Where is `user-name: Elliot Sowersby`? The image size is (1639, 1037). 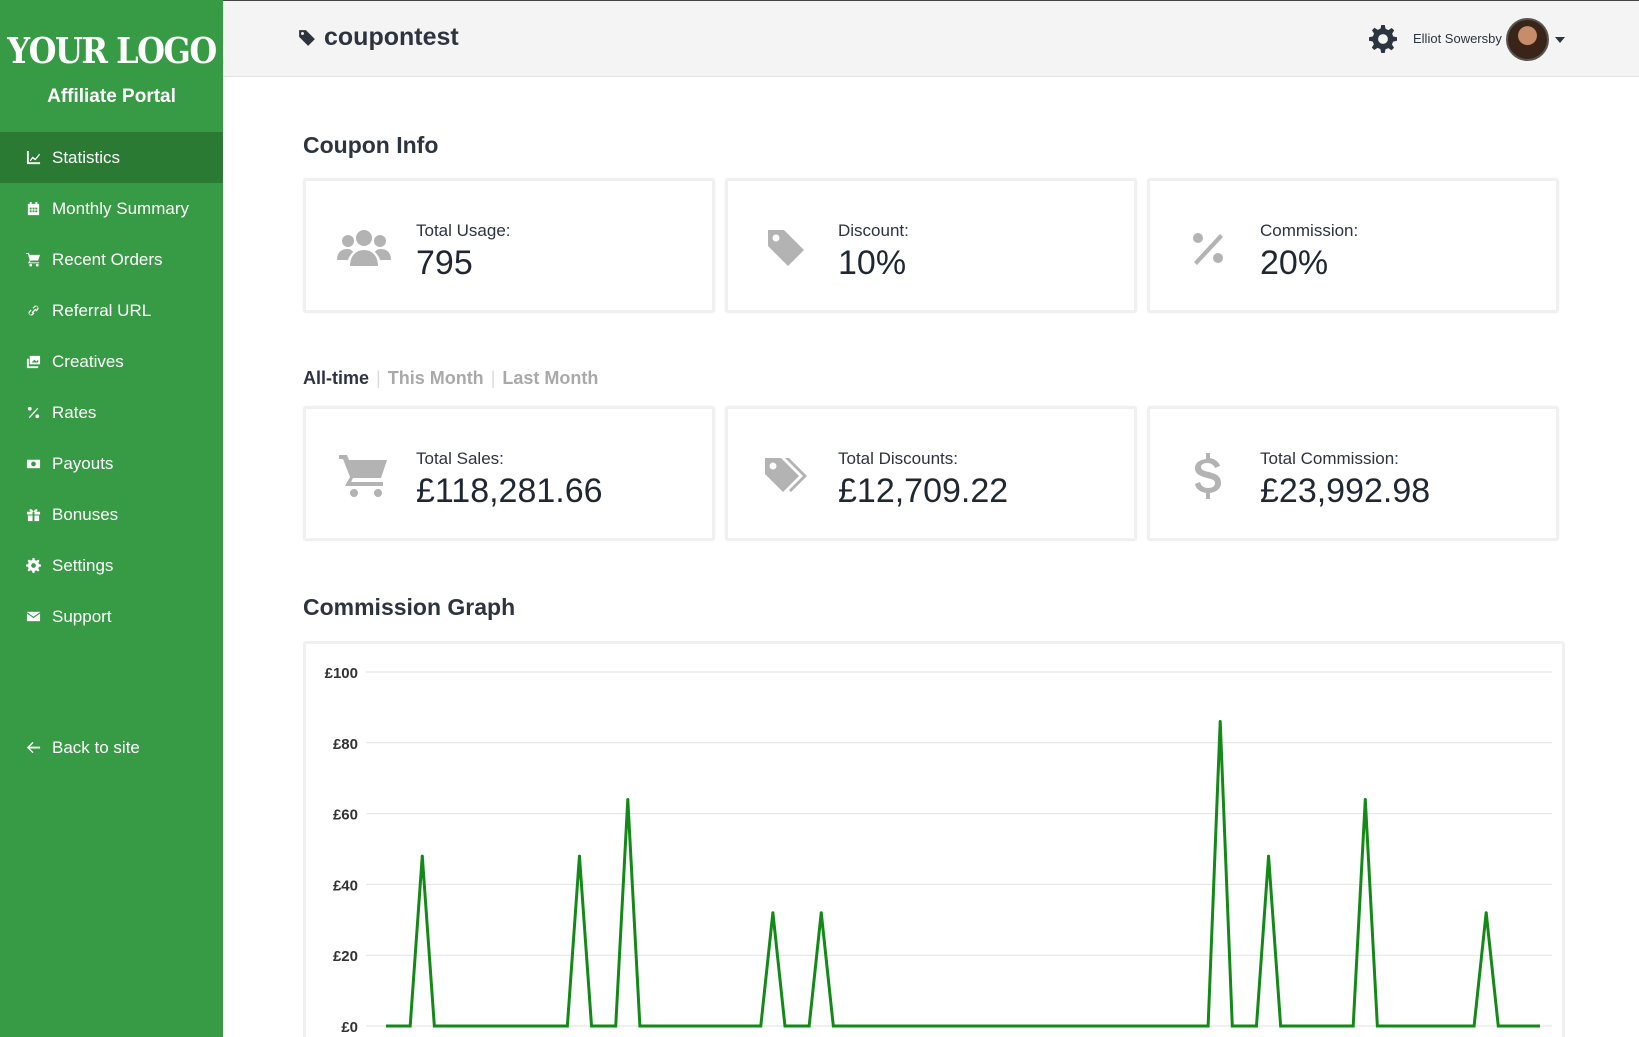 user-name: Elliot Sowersby is located at coordinates (1457, 38).